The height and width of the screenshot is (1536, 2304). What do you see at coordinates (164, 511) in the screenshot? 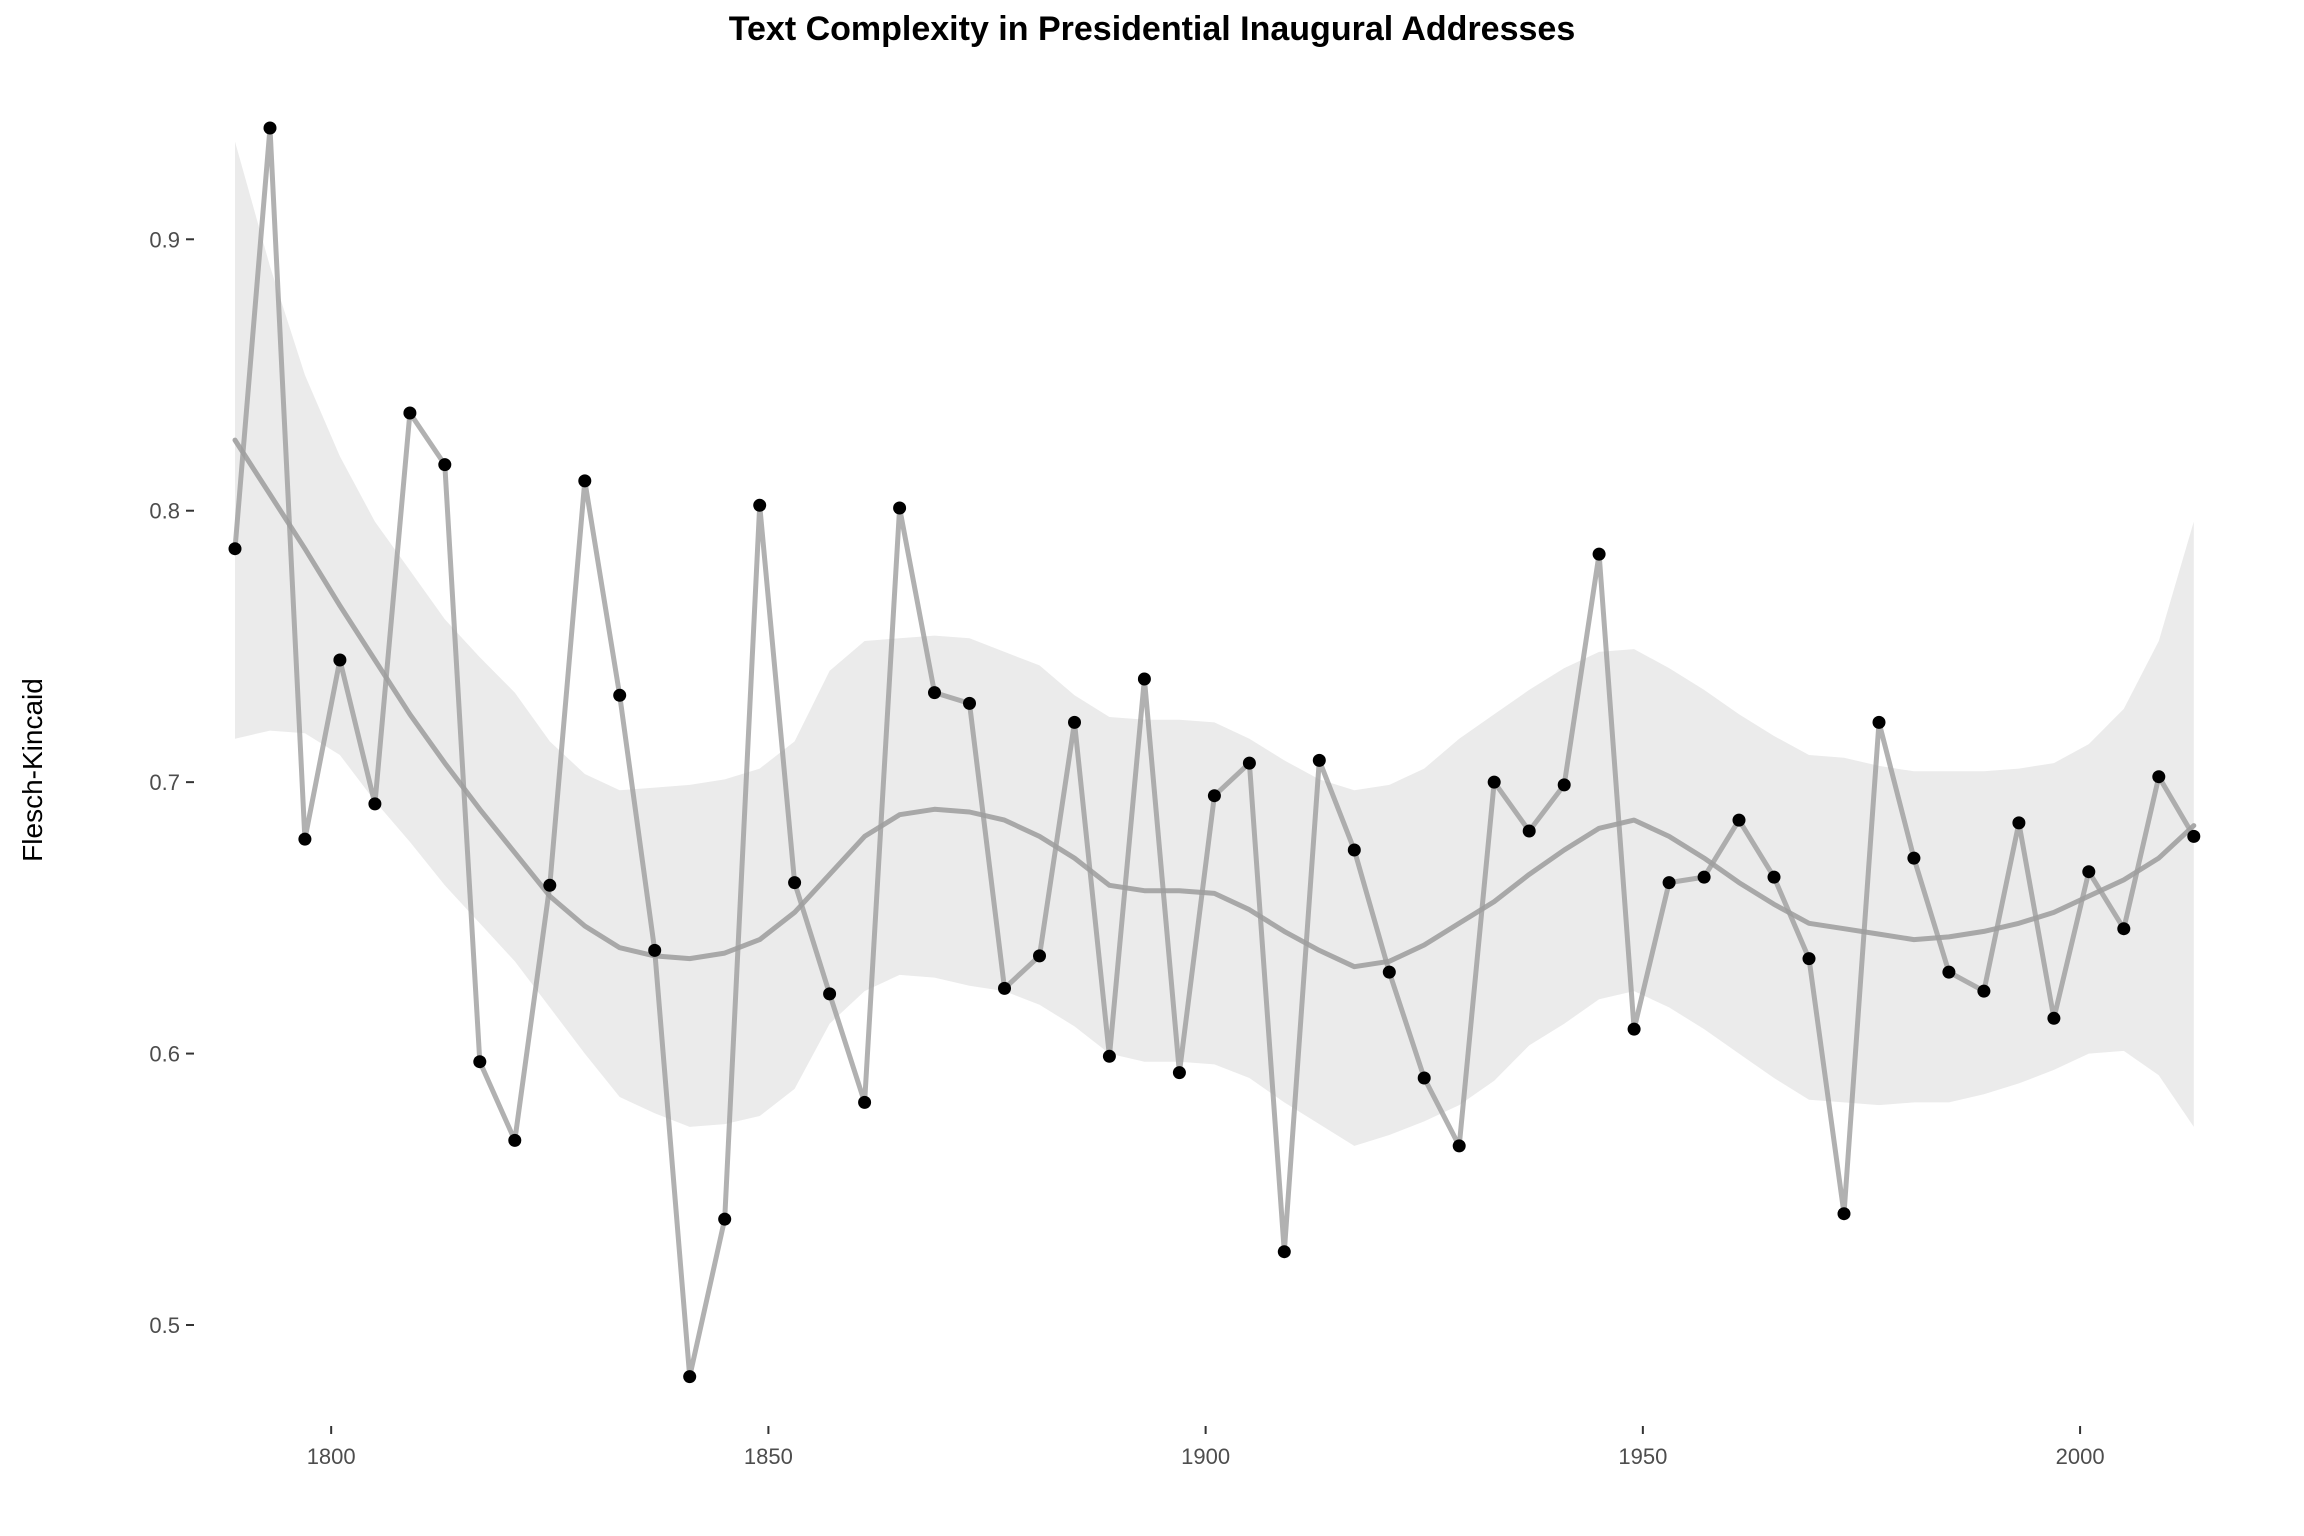
I see `y-tick-label: 0.8` at bounding box center [164, 511].